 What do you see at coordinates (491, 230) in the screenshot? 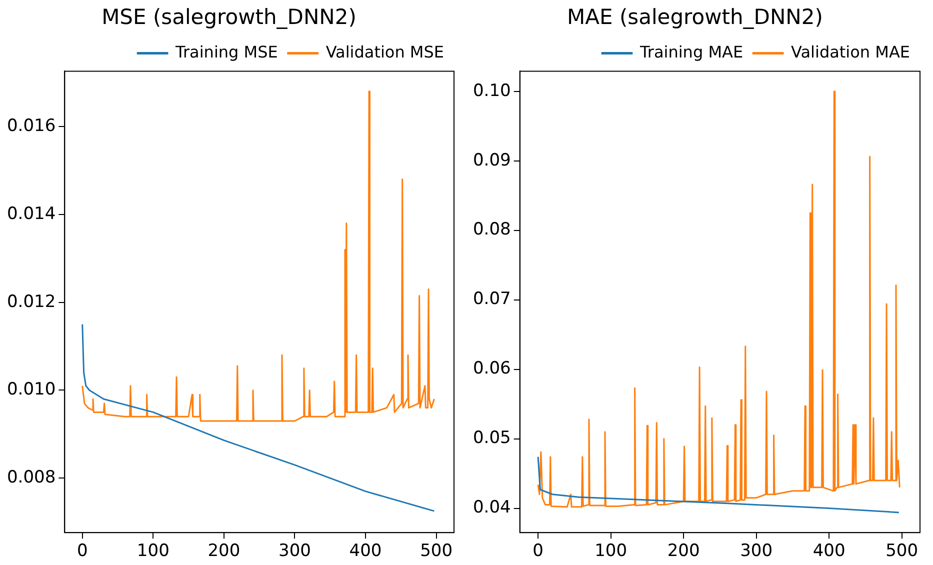
I see `y-tick-label: 0.08` at bounding box center [491, 230].